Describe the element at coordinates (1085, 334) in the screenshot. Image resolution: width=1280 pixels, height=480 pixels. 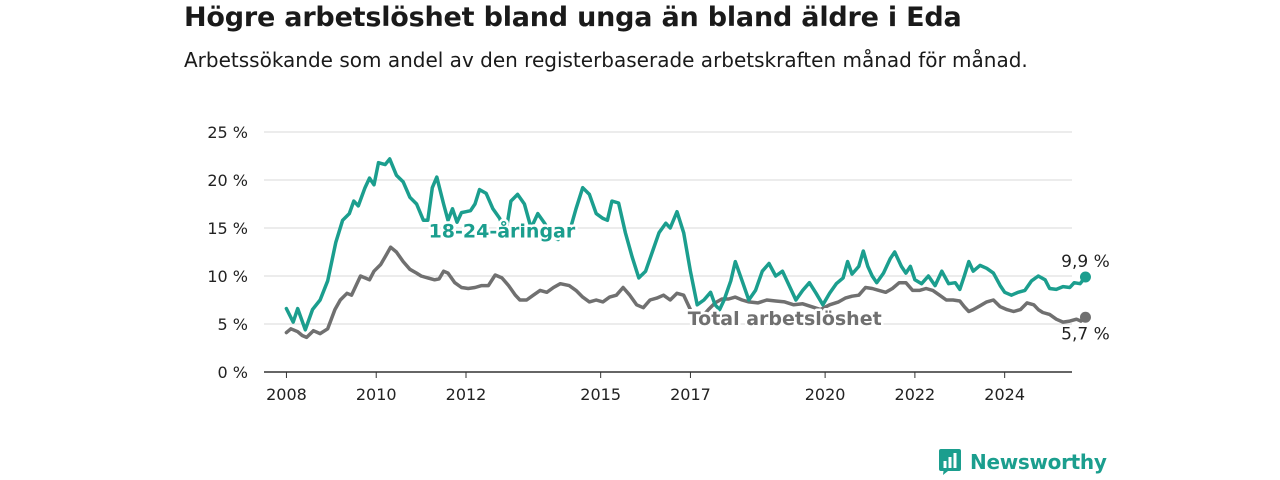
I see `total-end-value-label: 5,7 %` at that location.